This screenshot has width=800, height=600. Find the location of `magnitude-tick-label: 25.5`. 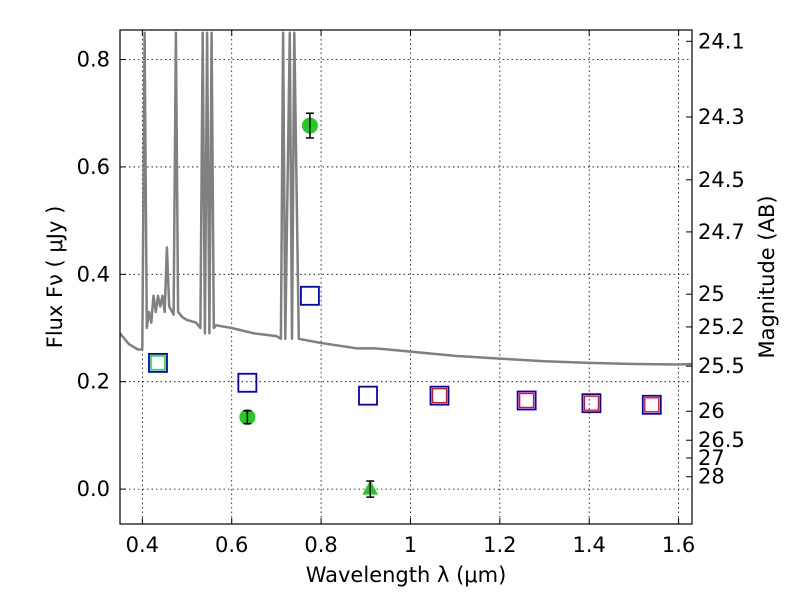

magnitude-tick-label: 25.5 is located at coordinates (721, 366).